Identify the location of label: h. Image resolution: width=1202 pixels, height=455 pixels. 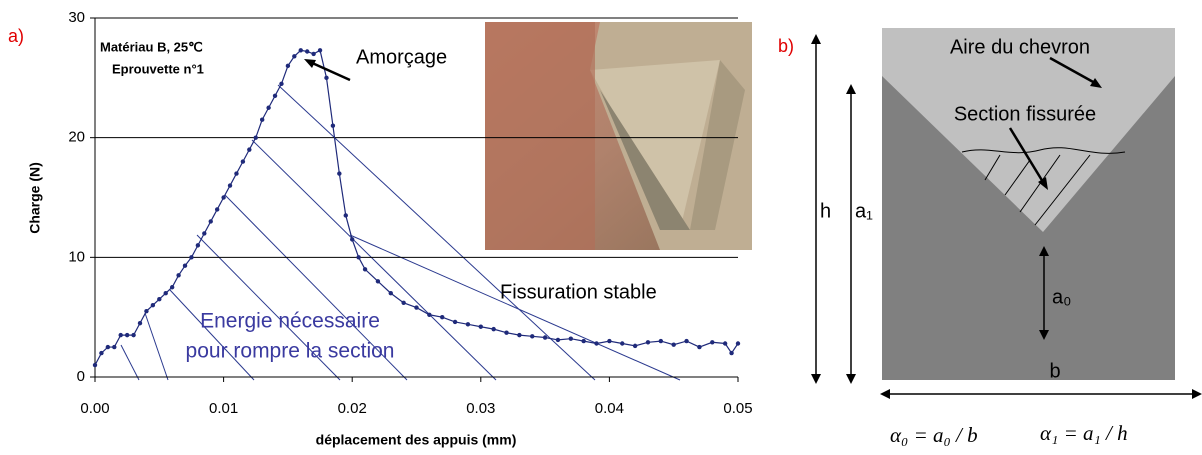
(825, 211).